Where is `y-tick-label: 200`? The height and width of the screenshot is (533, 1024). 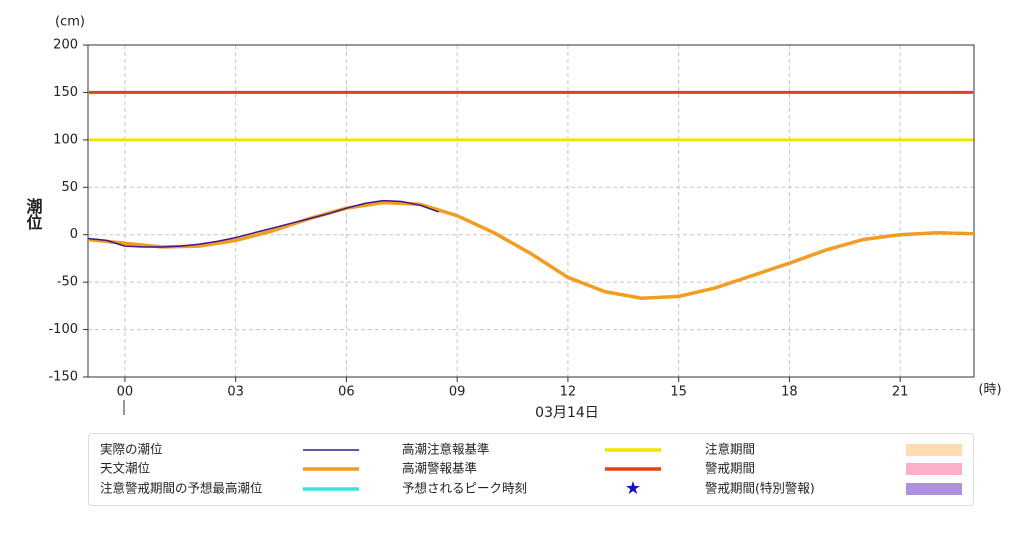
y-tick-label: 200 is located at coordinates (65, 45).